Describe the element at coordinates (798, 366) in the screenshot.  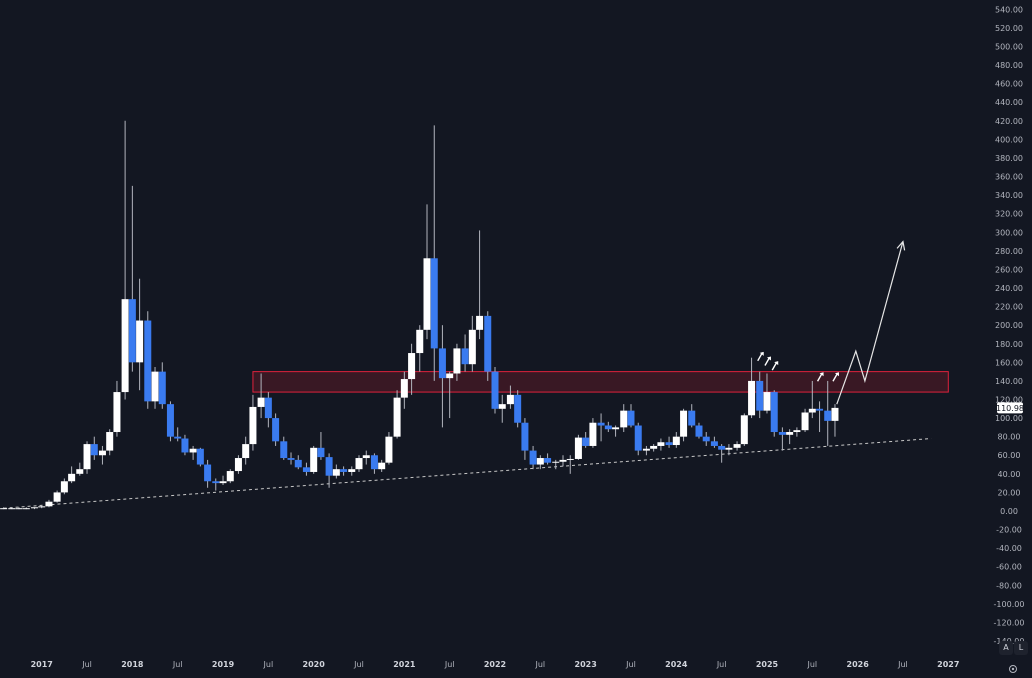
I see `signal-markers-layer` at that location.